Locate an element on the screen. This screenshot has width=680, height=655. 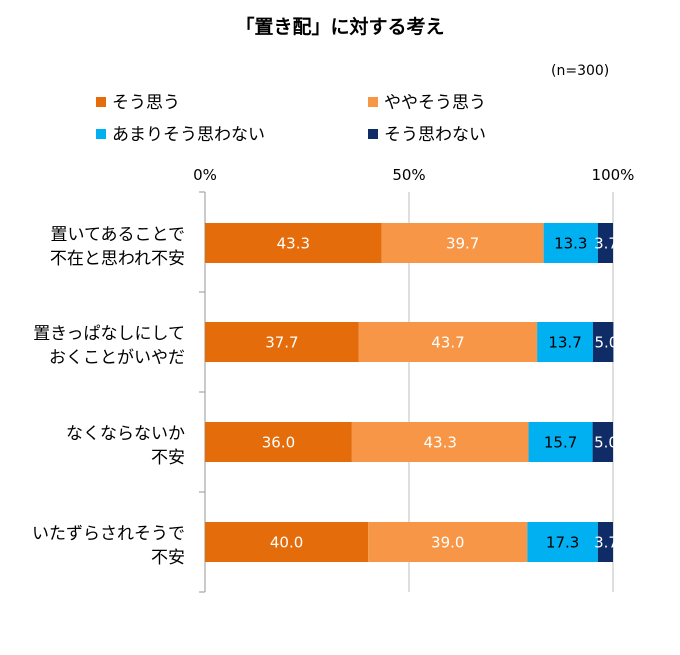
bar-value-label: 13.7 is located at coordinates (564, 343).